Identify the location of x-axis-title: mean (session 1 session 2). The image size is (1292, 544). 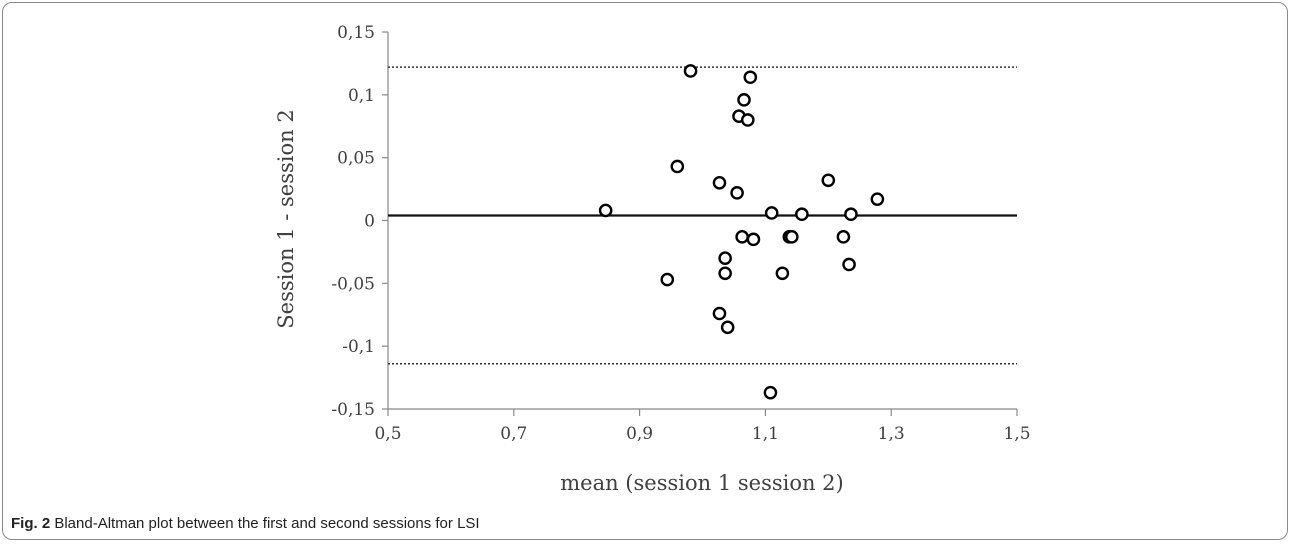
(701, 483).